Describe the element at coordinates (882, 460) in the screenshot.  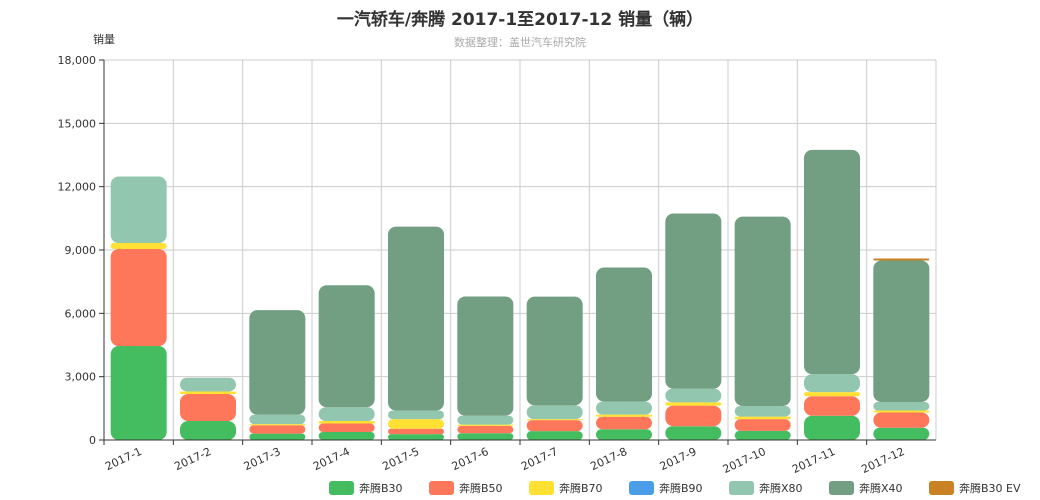
I see `x-tick-label: 2017-12` at that location.